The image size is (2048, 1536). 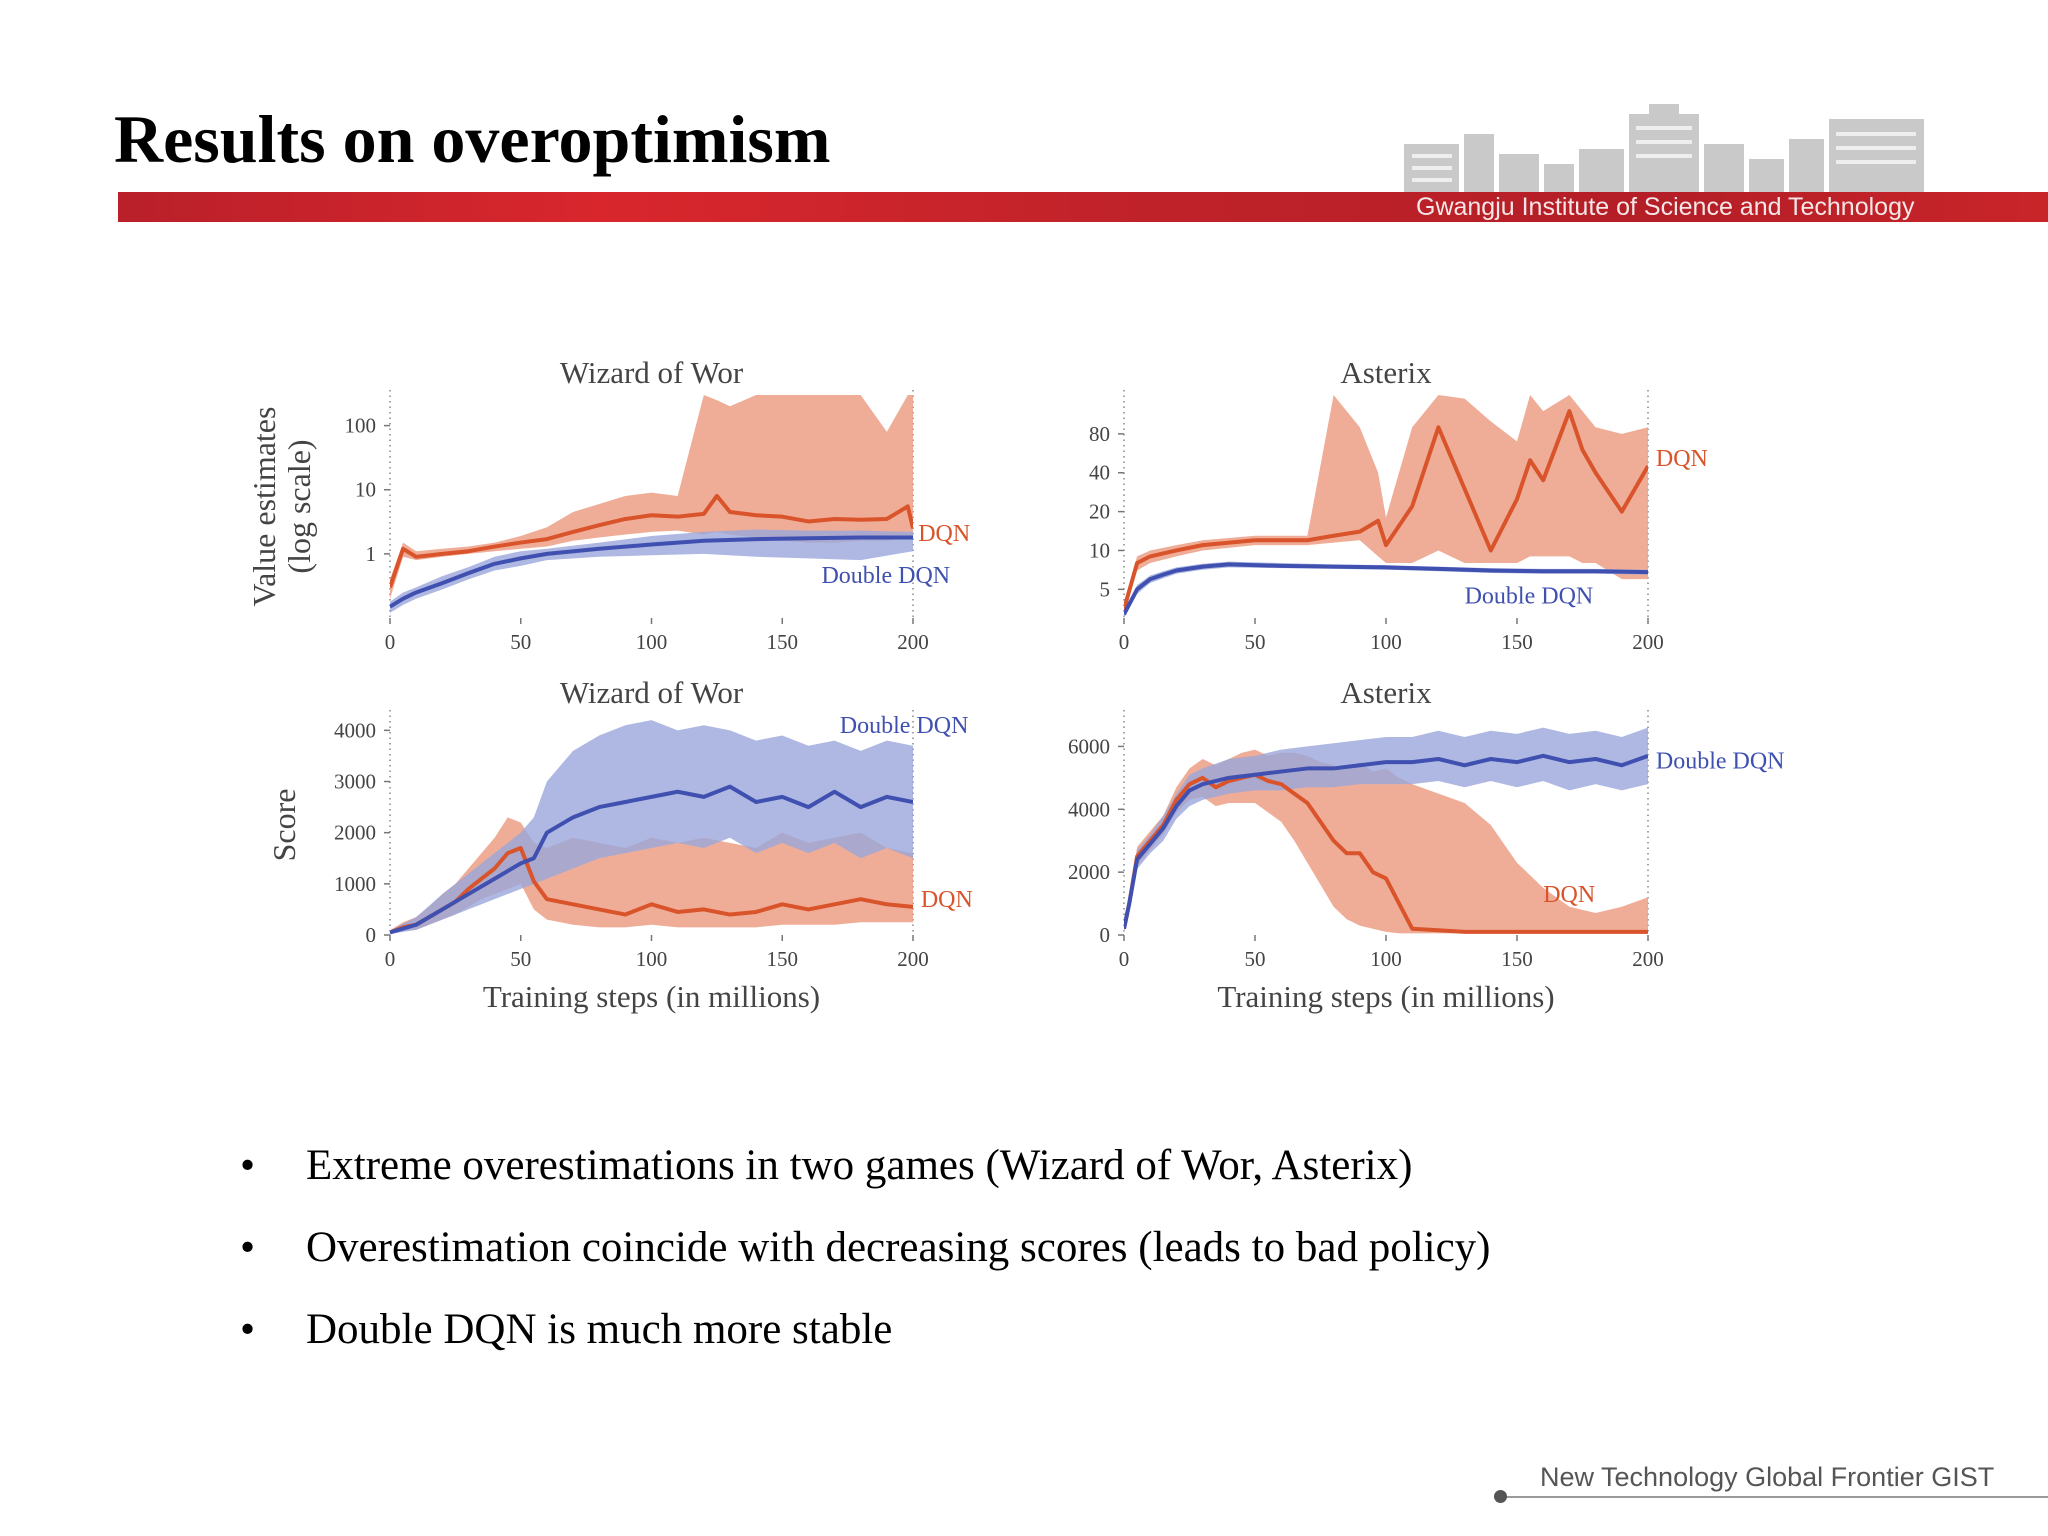 What do you see at coordinates (1099, 473) in the screenshot?
I see `y-tick-label: 40` at bounding box center [1099, 473].